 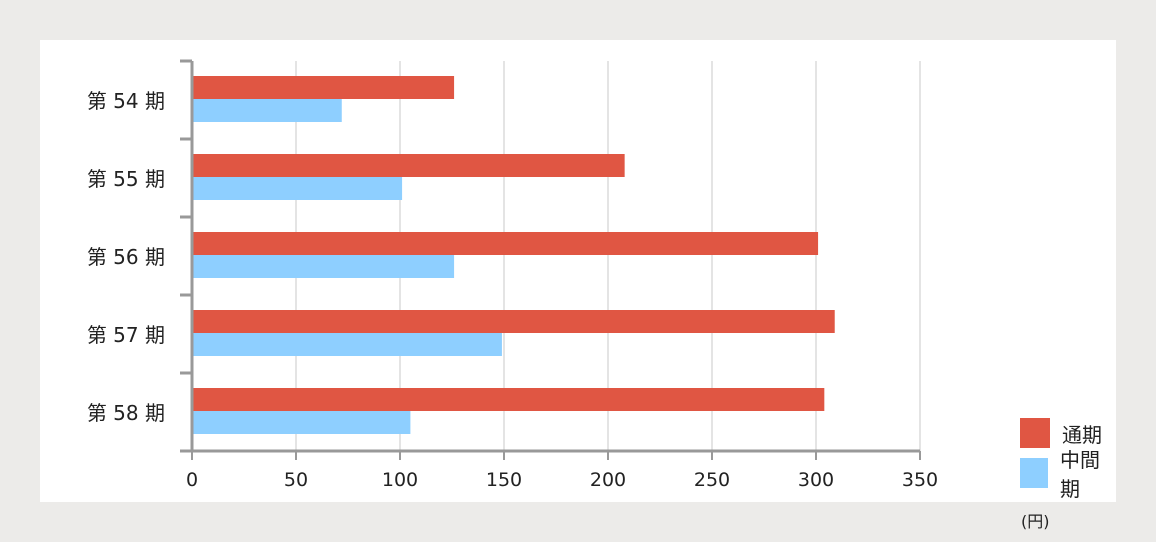 I want to click on legend-label-full-year: 通期, so click(x=1082, y=434).